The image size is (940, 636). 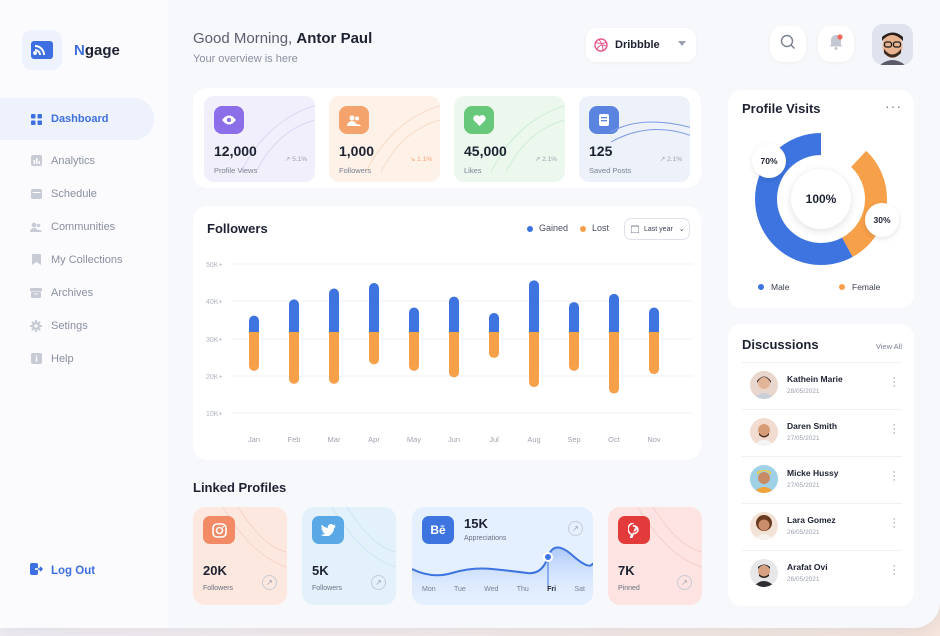 What do you see at coordinates (574, 228) in the screenshot?
I see `chart-legend: Gained Lost` at bounding box center [574, 228].